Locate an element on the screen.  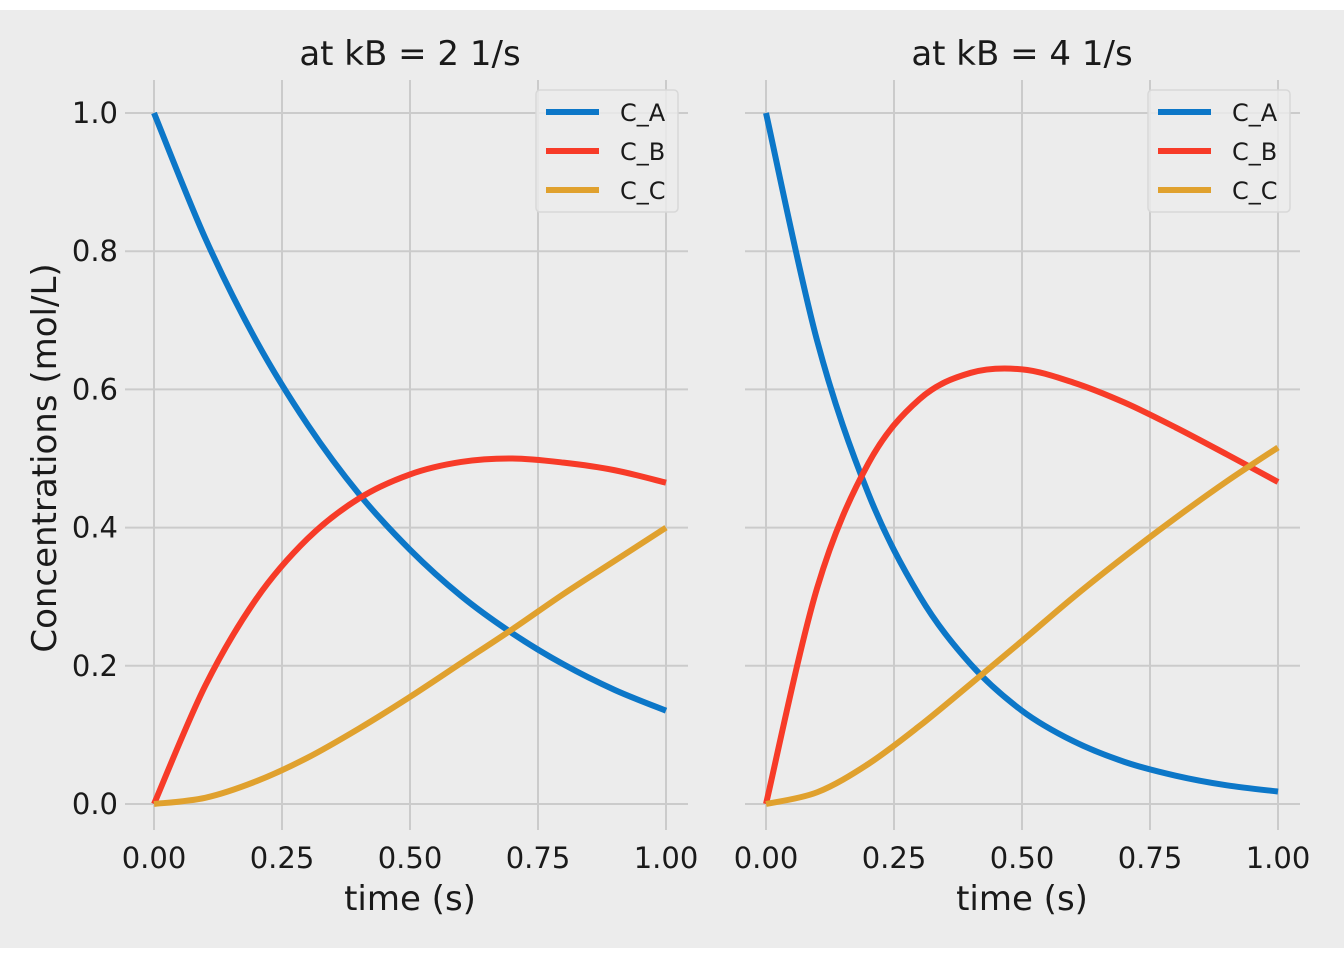
left-panel-title: at kB = 2 1/s is located at coordinates (409, 54).